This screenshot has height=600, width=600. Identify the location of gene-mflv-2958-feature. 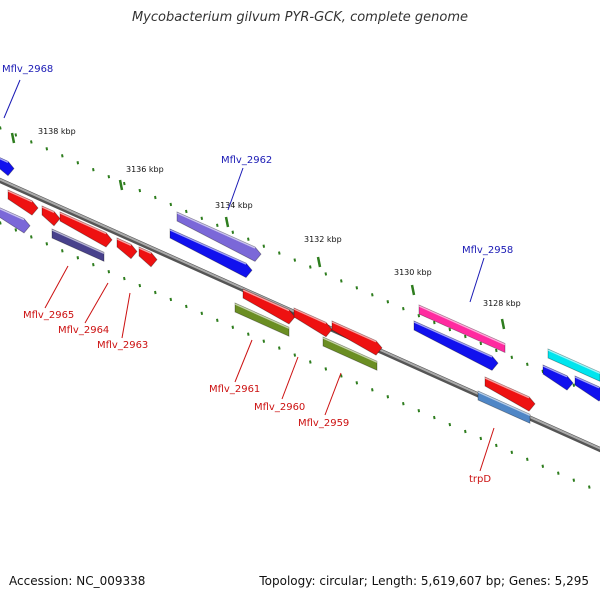
(462, 329).